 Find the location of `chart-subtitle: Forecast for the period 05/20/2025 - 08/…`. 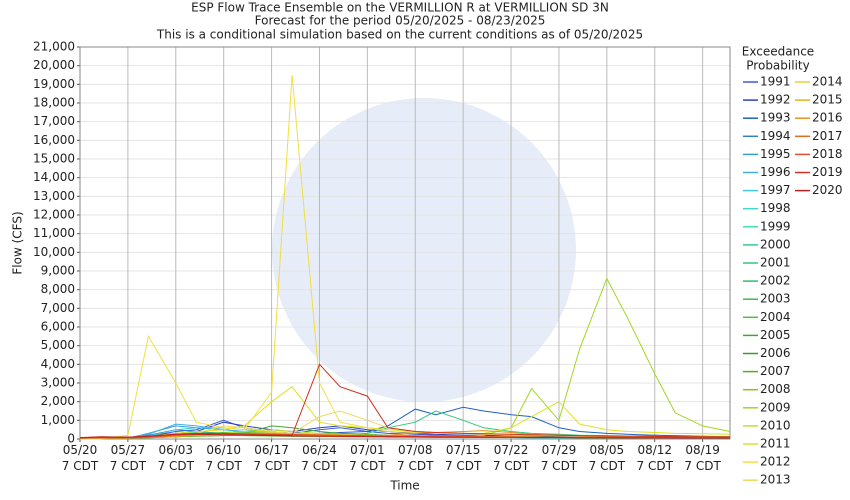

chart-subtitle: Forecast for the period 05/20/2025 - 08/… is located at coordinates (400, 21).